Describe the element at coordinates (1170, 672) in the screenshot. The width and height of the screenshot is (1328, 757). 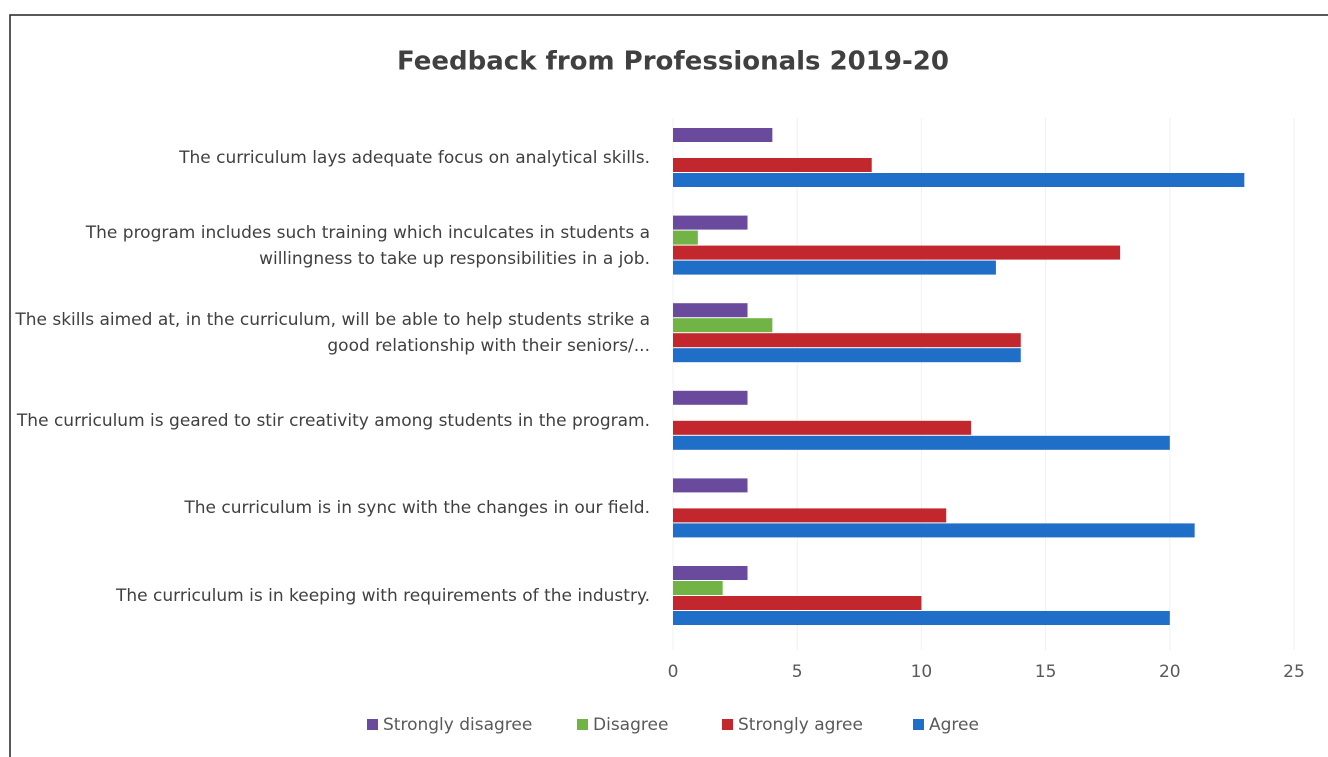
I see `x-tick-label: 20` at that location.